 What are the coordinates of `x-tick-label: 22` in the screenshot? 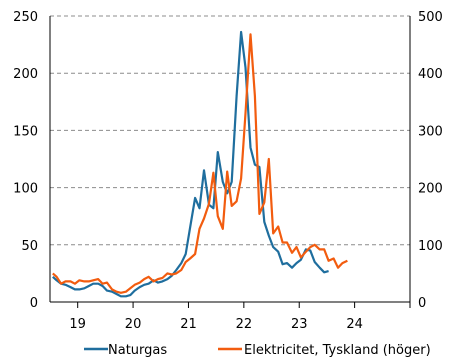 It's located at (244, 324).